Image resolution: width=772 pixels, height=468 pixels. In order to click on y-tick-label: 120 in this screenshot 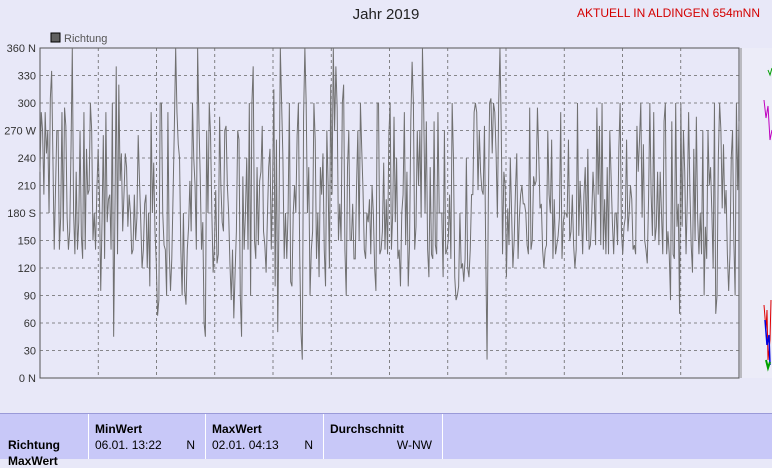, I will do `click(27, 269)`.